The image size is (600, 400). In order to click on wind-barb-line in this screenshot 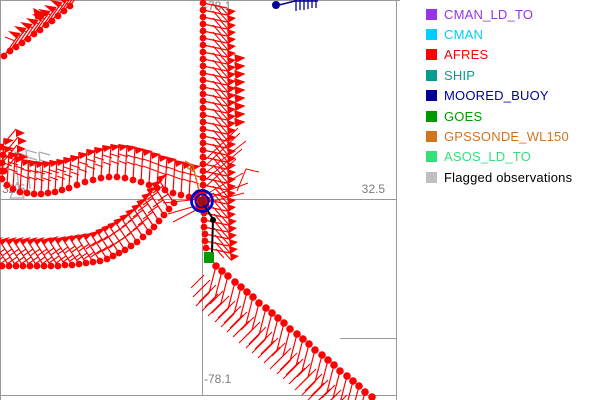, I will do `click(248, 180)`.